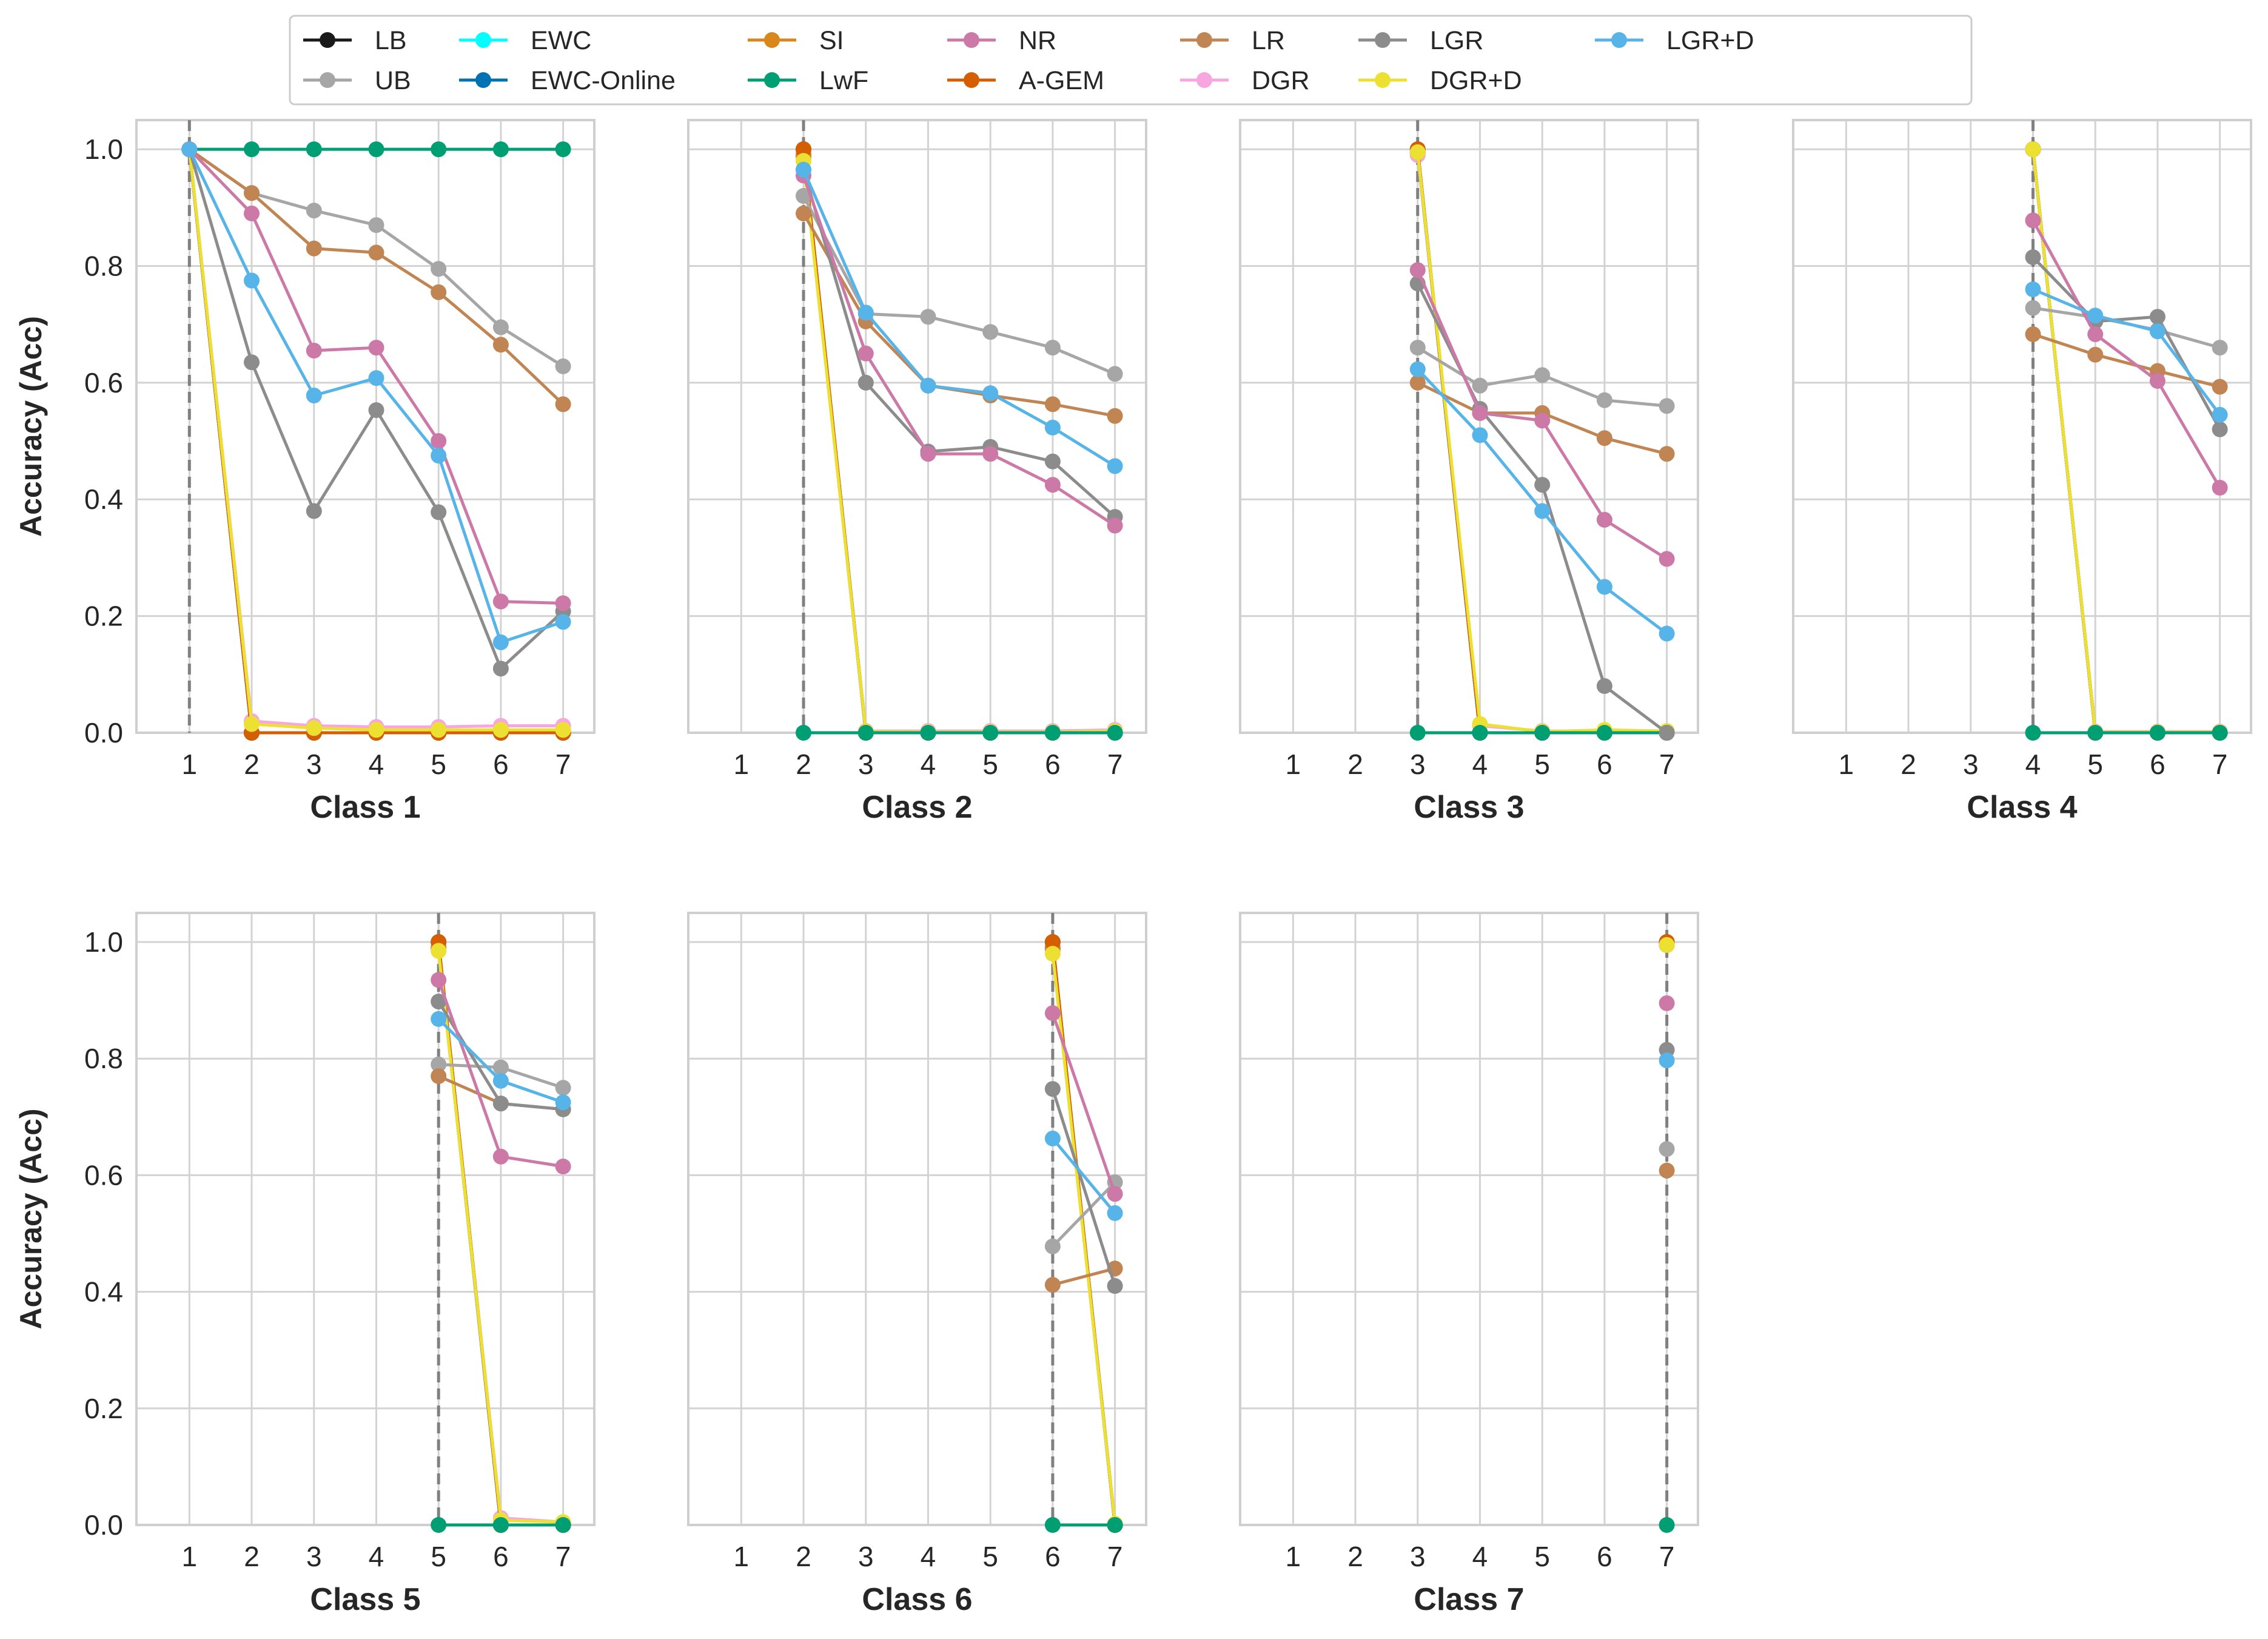 The width and height of the screenshot is (2268, 1639). What do you see at coordinates (1469, 472) in the screenshot?
I see `panel-3: 1 2 3 4 5 6 7 Class 3` at bounding box center [1469, 472].